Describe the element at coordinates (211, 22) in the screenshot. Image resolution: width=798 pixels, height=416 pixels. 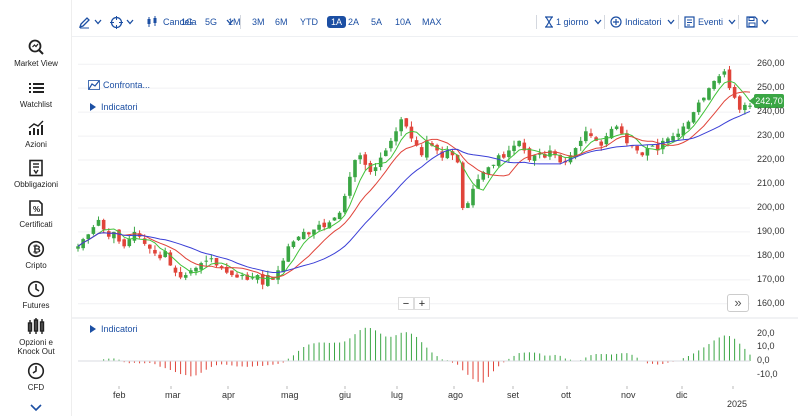
I see `range-button-5g: 5G` at that location.